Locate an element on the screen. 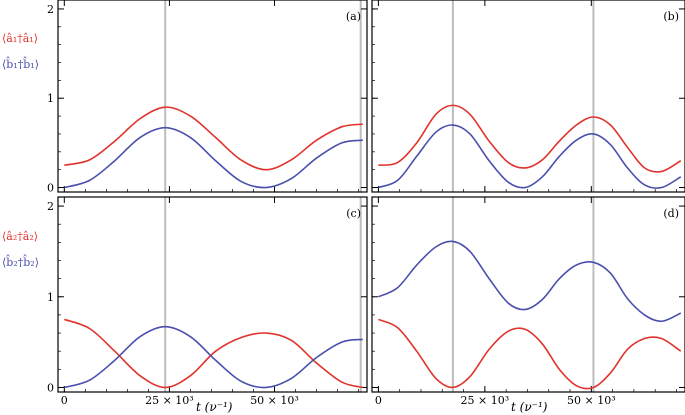 The height and width of the screenshot is (415, 685). x-axis-label-right: t (ν⁻¹) is located at coordinates (529, 407).